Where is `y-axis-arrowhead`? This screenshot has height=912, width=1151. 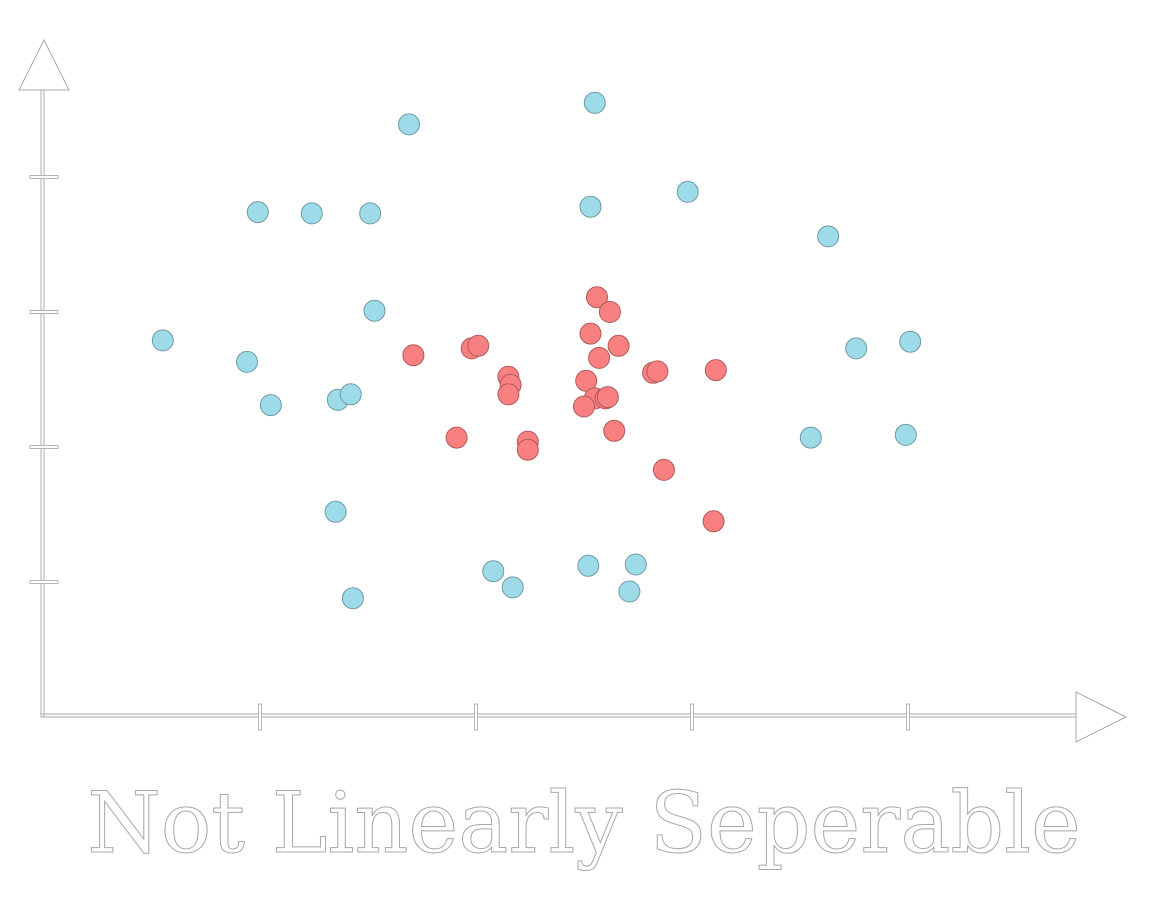
y-axis-arrowhead is located at coordinates (44, 64).